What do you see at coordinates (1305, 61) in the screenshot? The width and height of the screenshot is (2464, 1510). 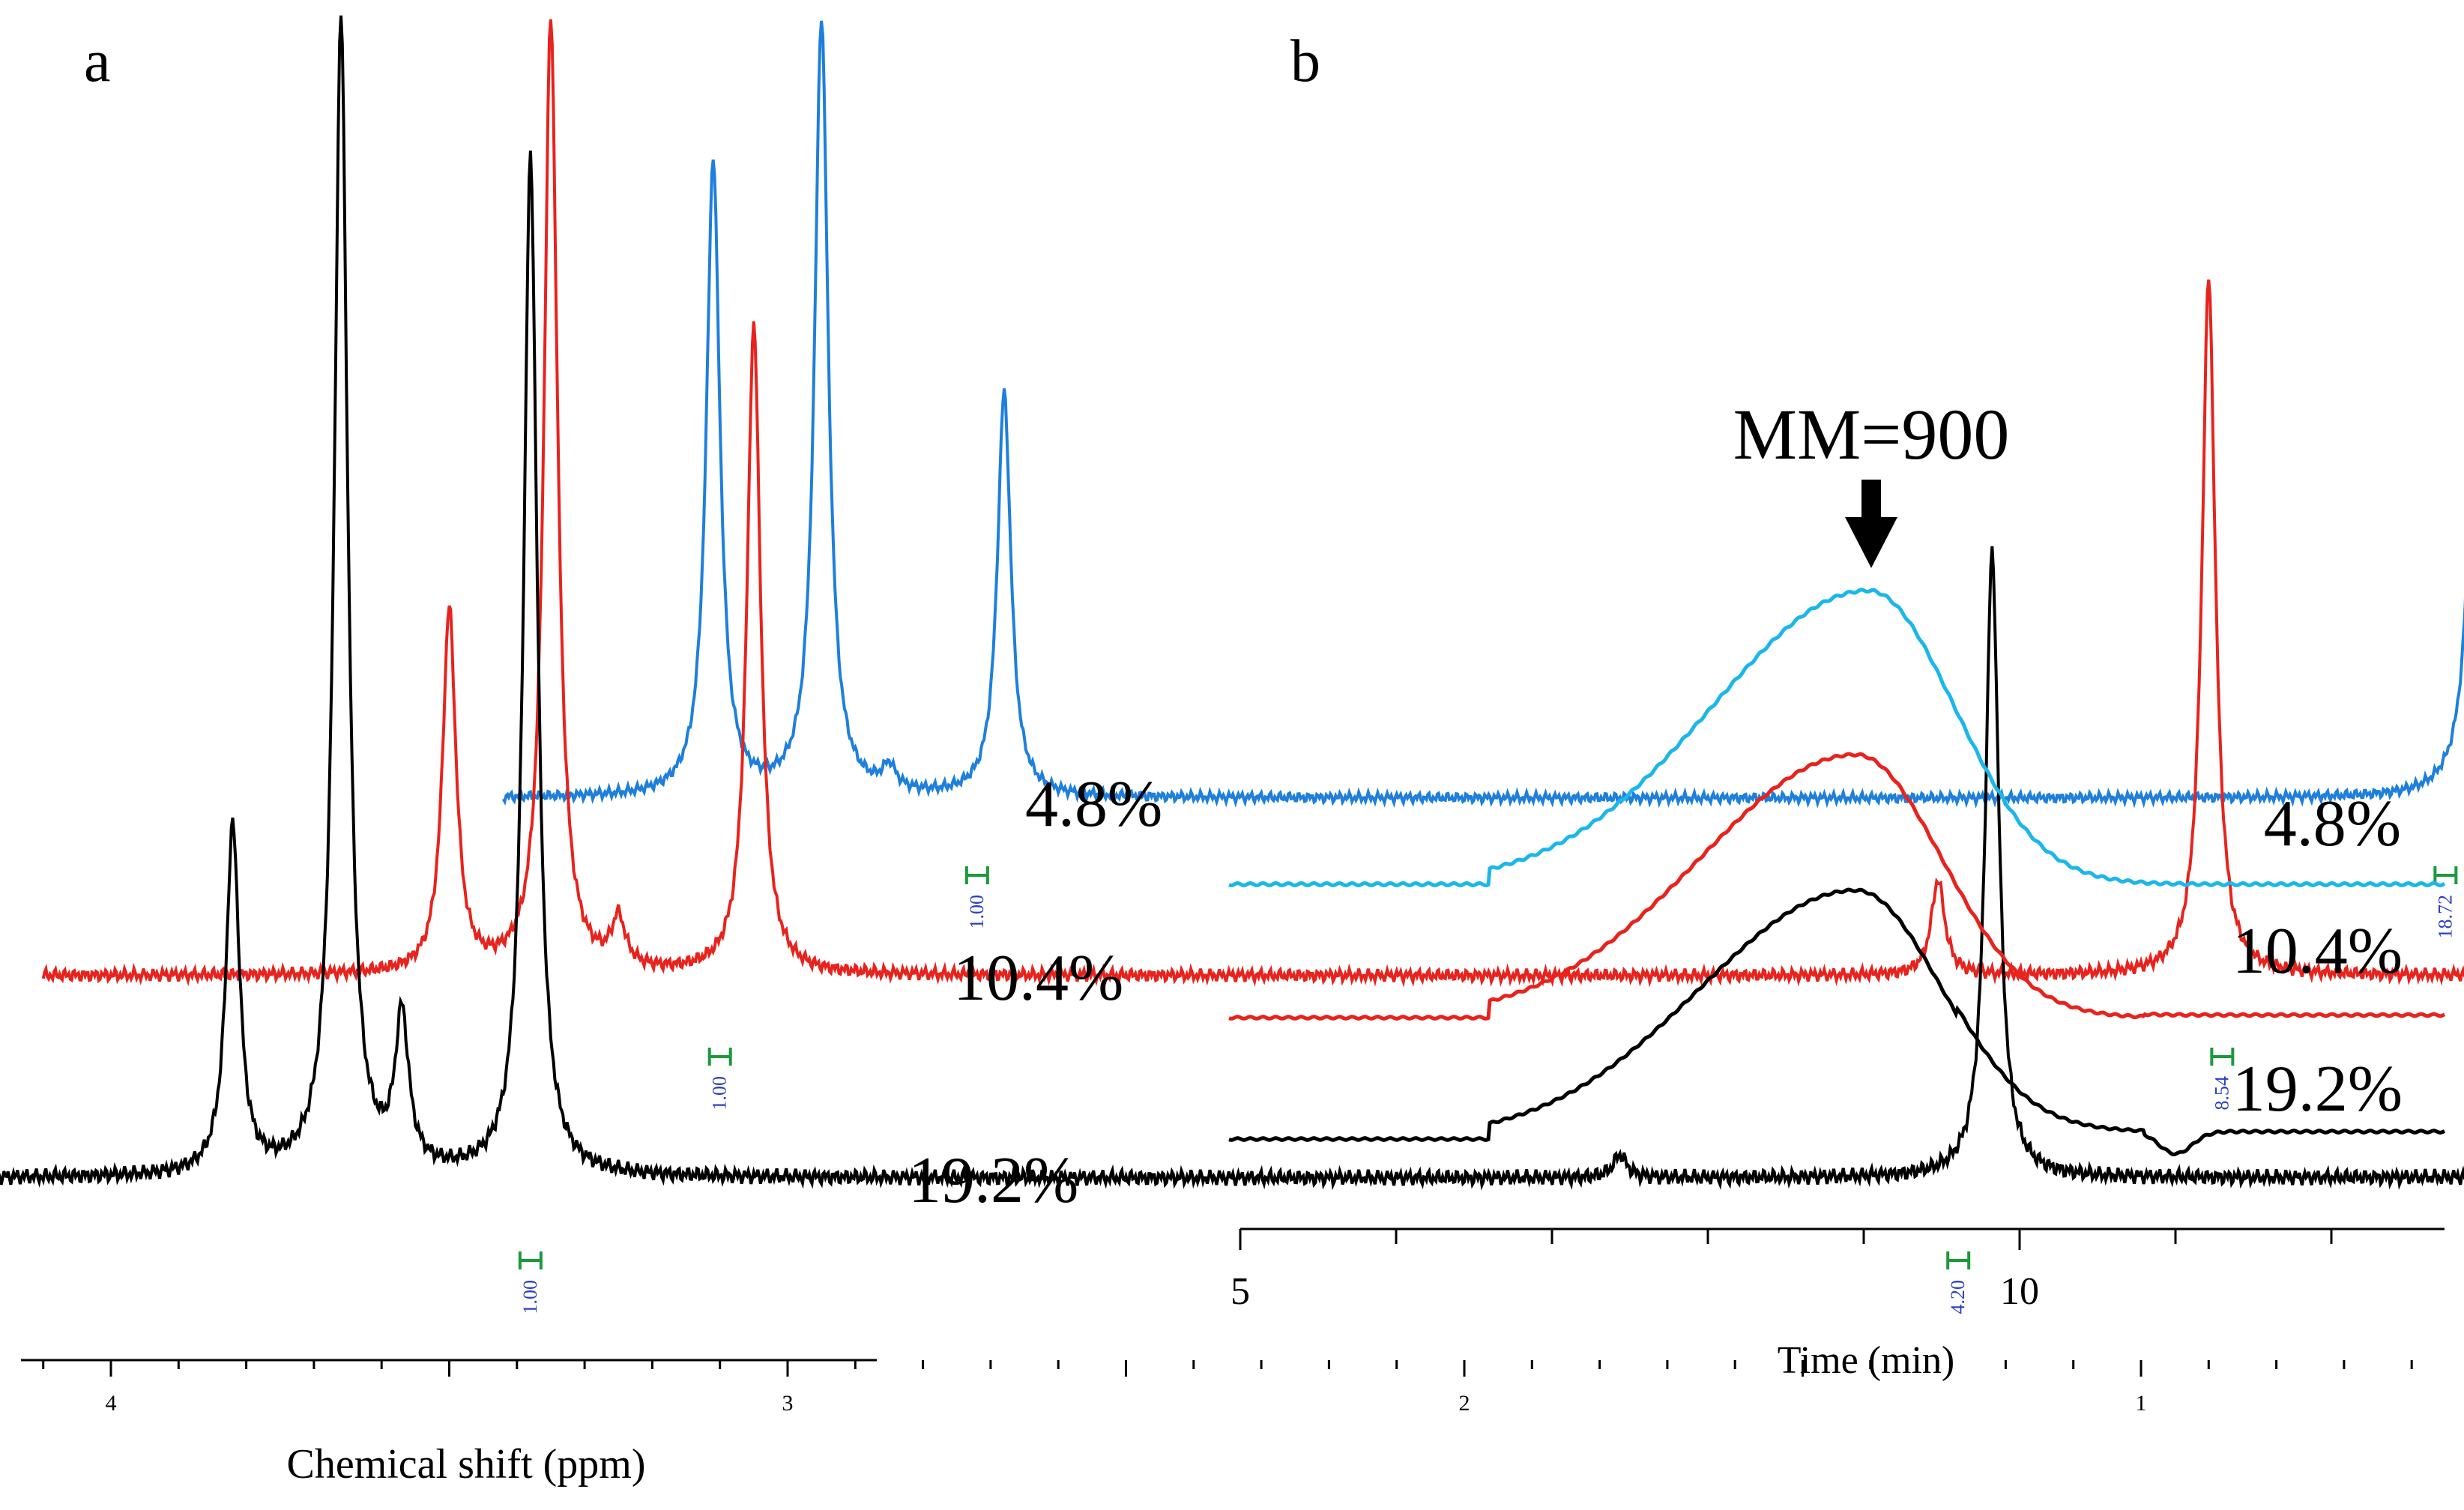 I see `panel-b-letter: b` at bounding box center [1305, 61].